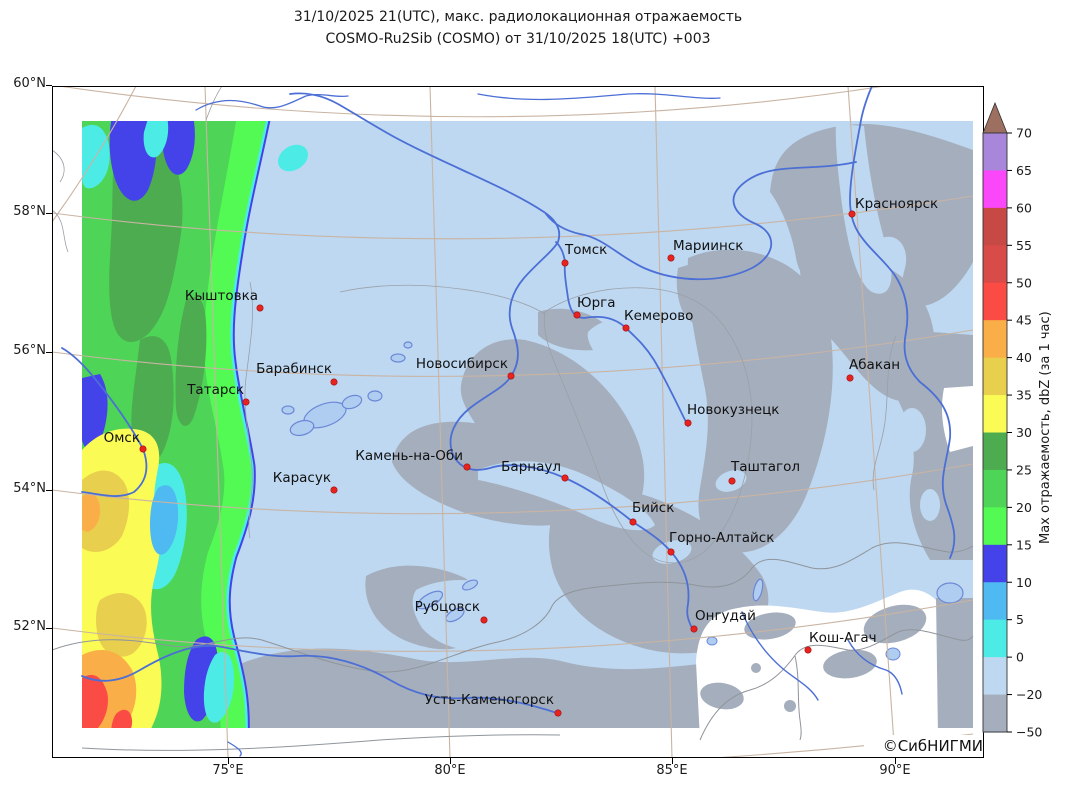 This screenshot has width=1071, height=791. I want to click on city-label: Мариинск, so click(708, 246).